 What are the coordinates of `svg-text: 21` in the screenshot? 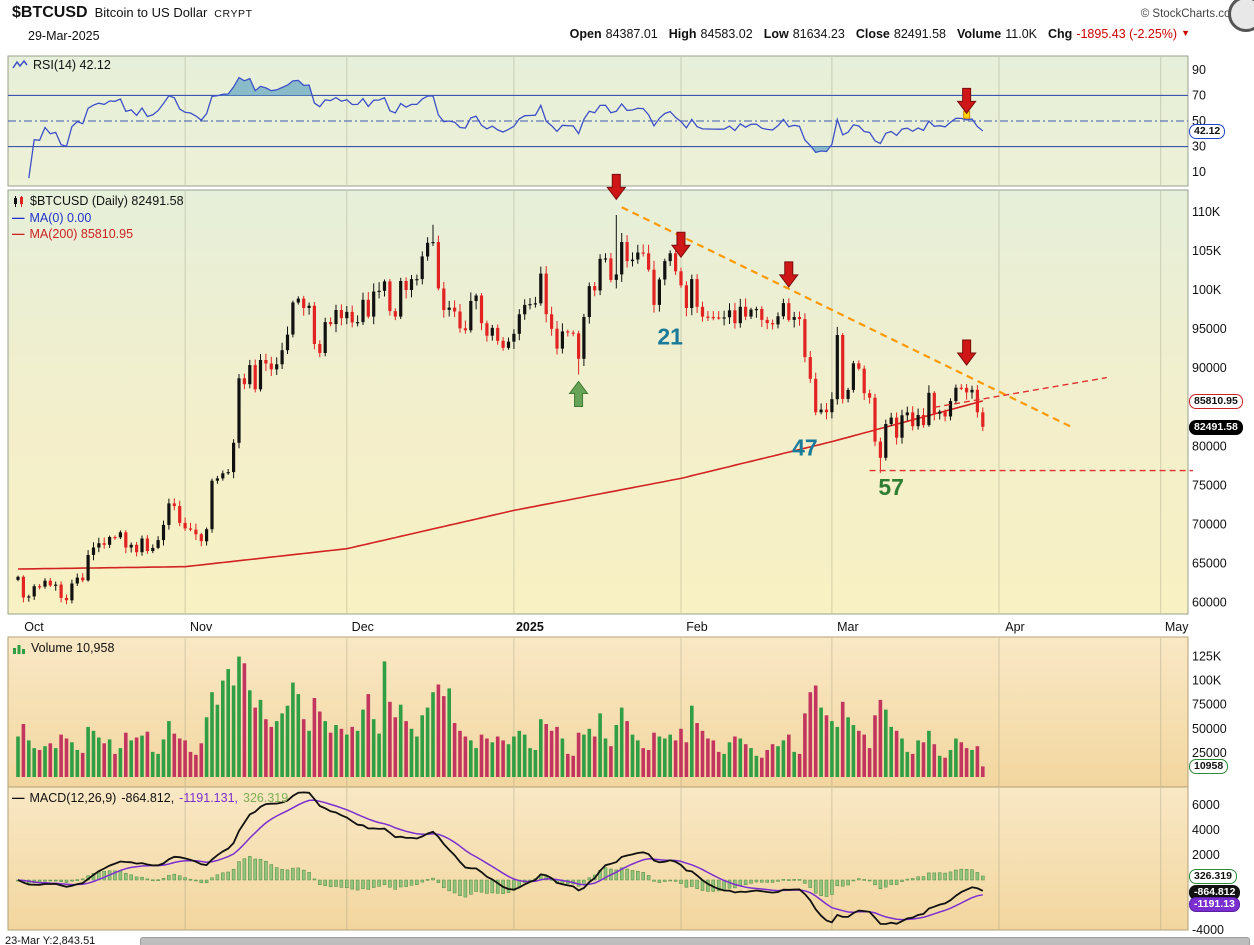 It's located at (670, 337).